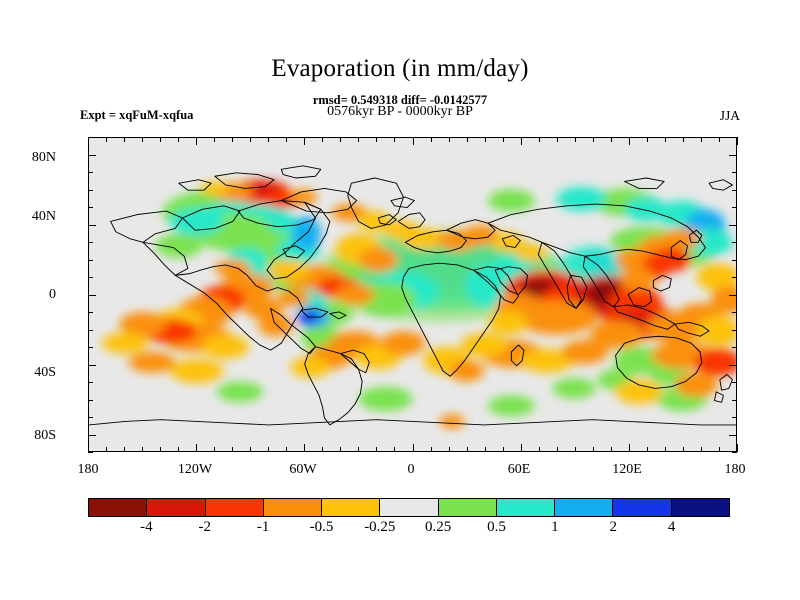  What do you see at coordinates (146, 527) in the screenshot?
I see `colorbar-tick--4: -4` at bounding box center [146, 527].